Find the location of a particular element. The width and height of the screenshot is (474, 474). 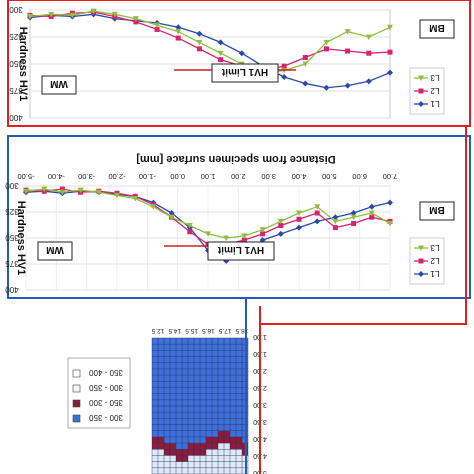

y-tick-label: 300 is located at coordinates (12, 185).